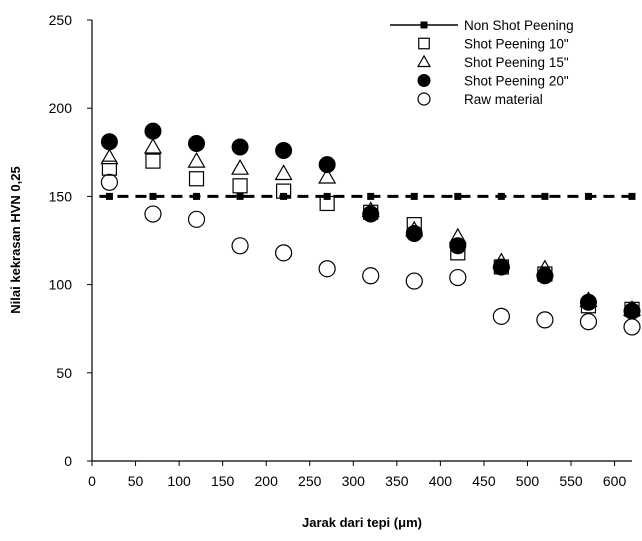 Image resolution: width=642 pixels, height=541 pixels. Describe the element at coordinates (519, 25) in the screenshot. I see `legend-label: Non Shot Peening` at that location.